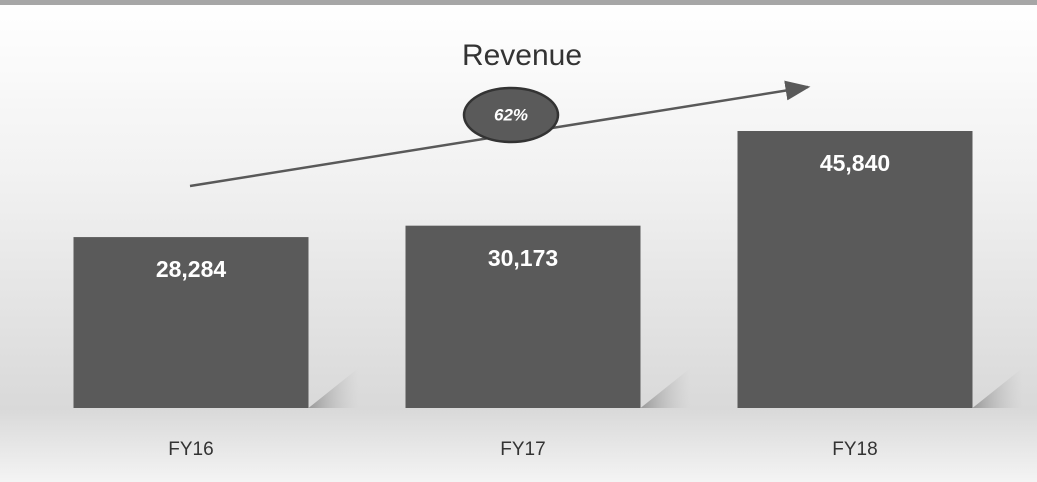  Describe the element at coordinates (522, 449) in the screenshot. I see `x-tick-label: FY17` at that location.